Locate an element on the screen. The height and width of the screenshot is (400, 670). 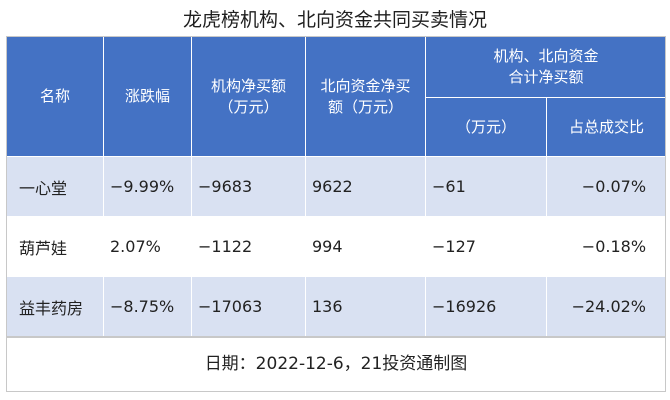
header-combined-line1: 机构、北向资金 is located at coordinates (546, 56).